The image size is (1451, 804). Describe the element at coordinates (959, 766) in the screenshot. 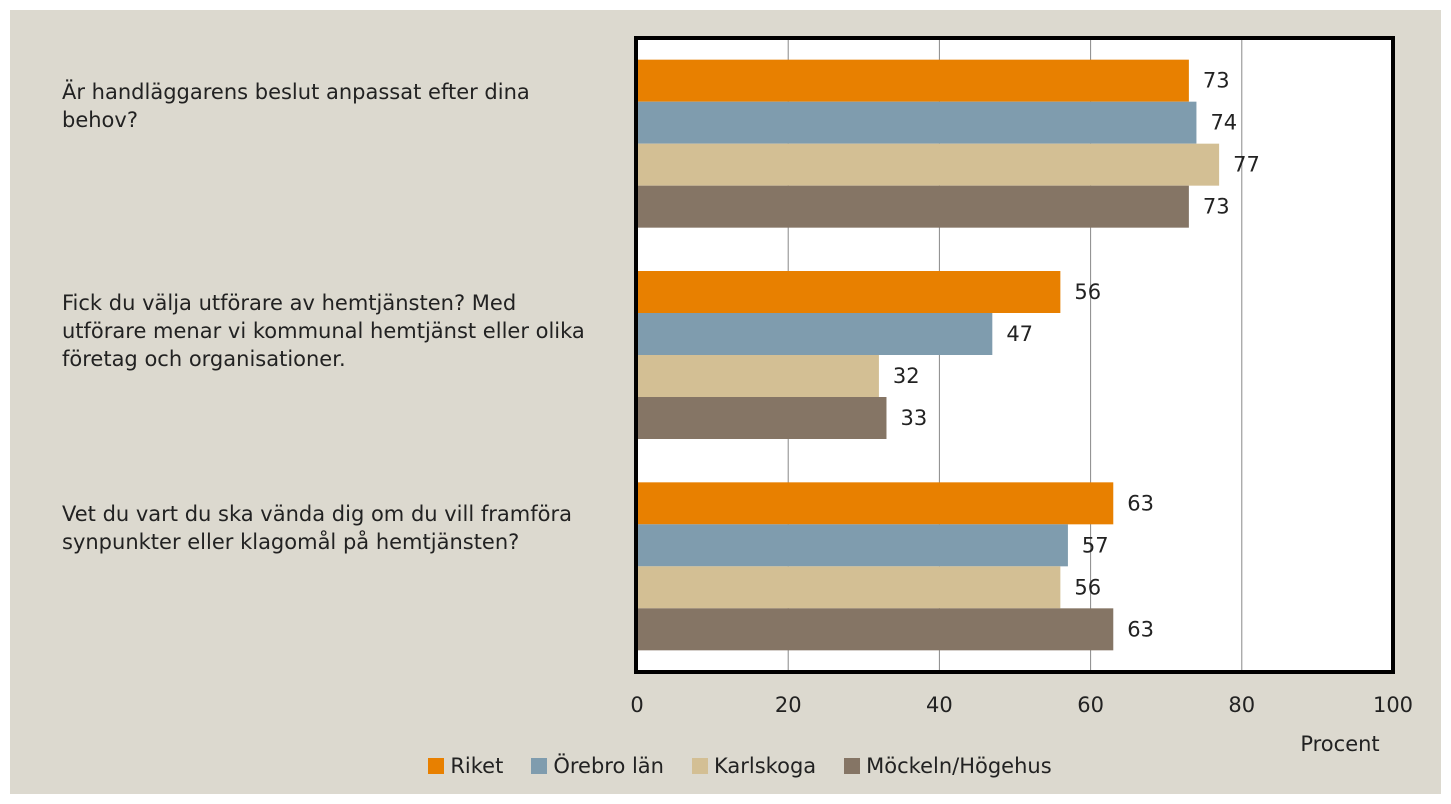

I see `legend-label: Möckeln/Högehus` at that location.